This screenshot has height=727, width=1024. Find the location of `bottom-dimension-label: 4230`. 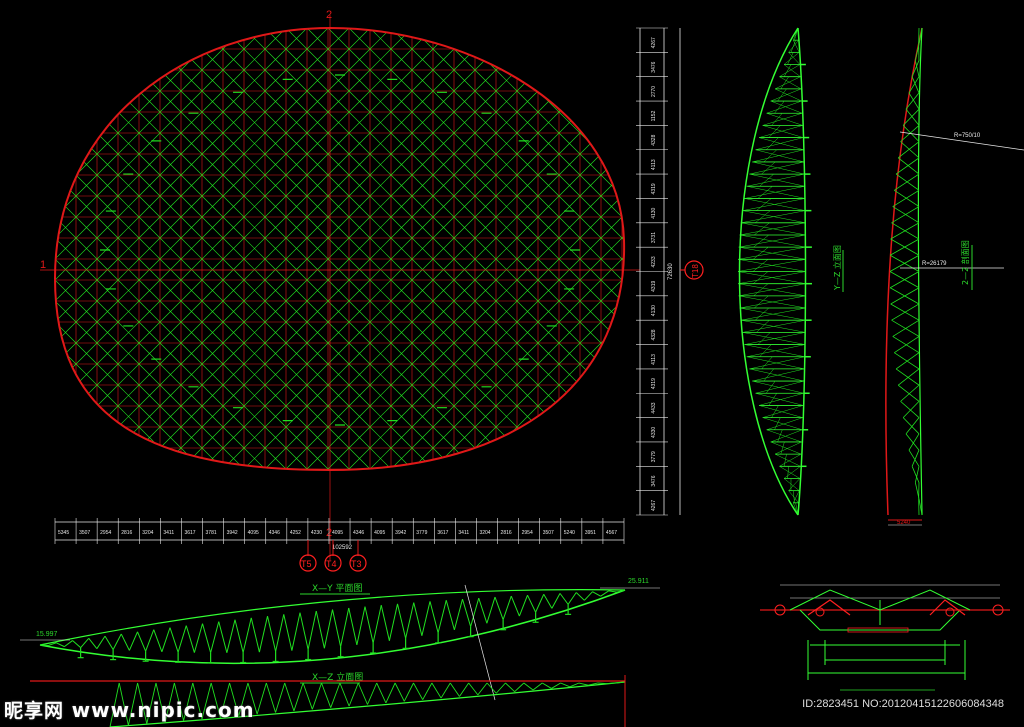

bottom-dimension-label: 4230 is located at coordinates (316, 533).